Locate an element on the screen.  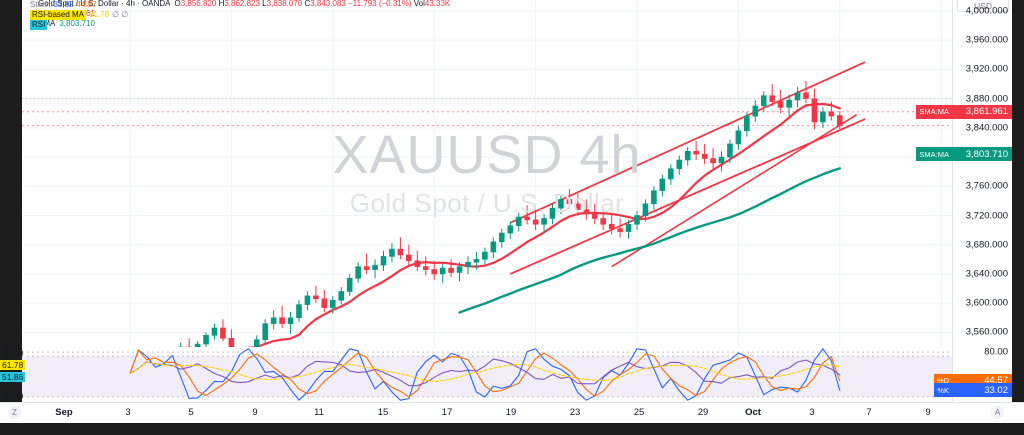
time-label-5: 15 is located at coordinates (383, 412).